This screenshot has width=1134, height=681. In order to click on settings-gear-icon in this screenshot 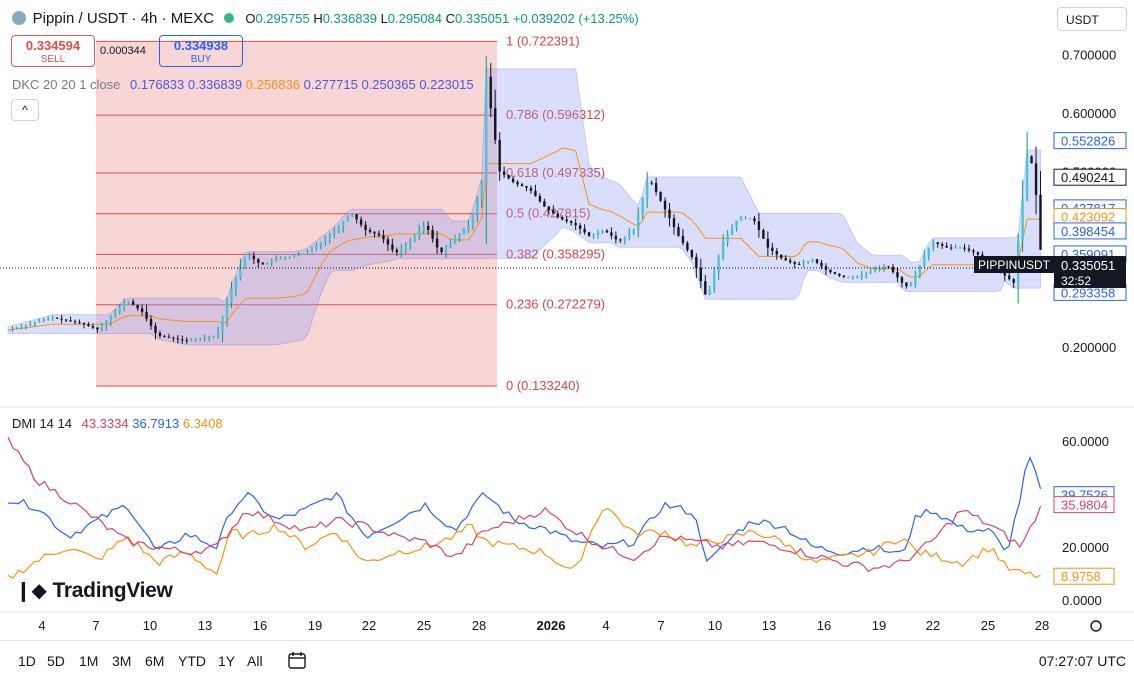, I will do `click(1096, 626)`.